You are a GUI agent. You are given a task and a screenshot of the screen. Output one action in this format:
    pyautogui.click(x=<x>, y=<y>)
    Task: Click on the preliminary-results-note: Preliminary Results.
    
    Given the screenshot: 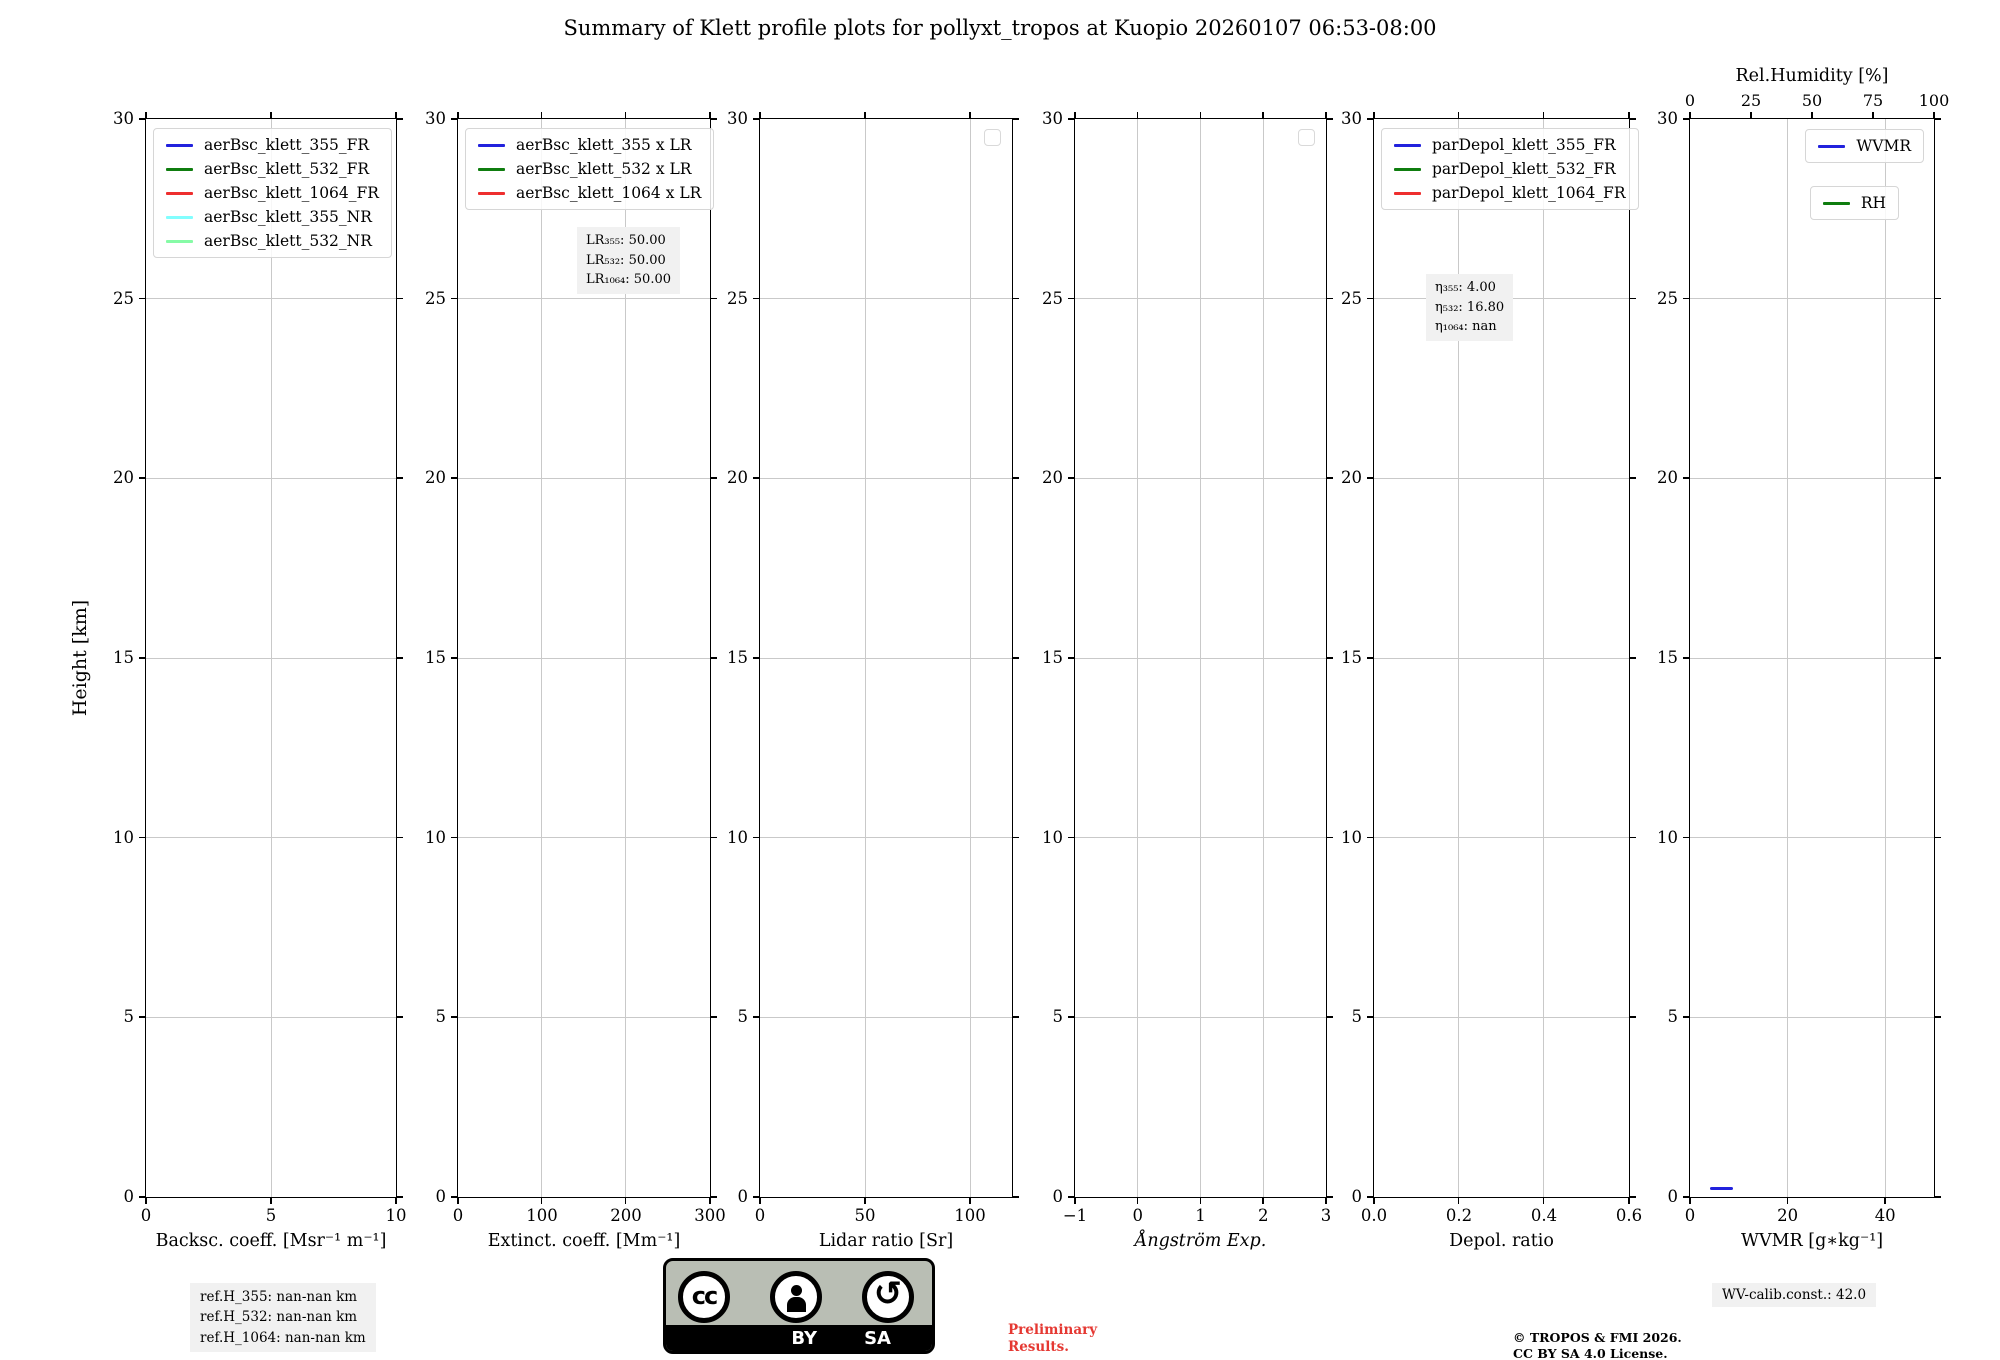 What is the action you would take?
    pyautogui.click(x=1053, y=1338)
    